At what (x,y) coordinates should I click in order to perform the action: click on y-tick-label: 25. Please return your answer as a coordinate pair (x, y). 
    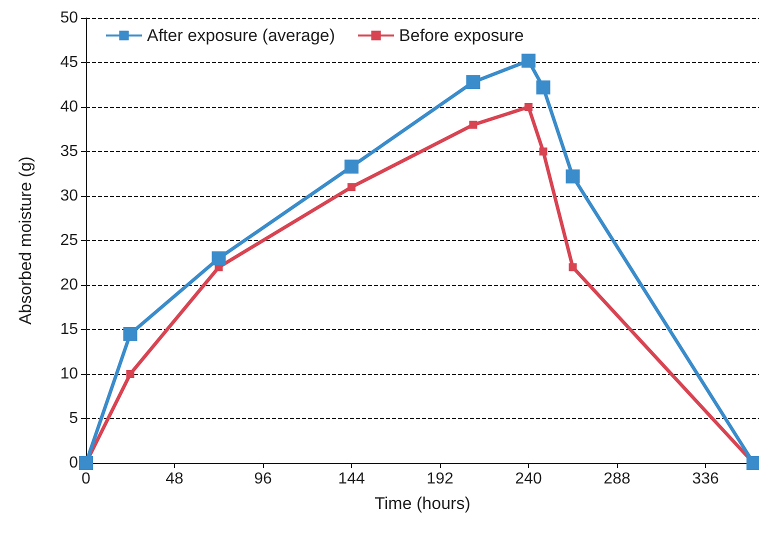
    Looking at the image, I should click on (69, 240).